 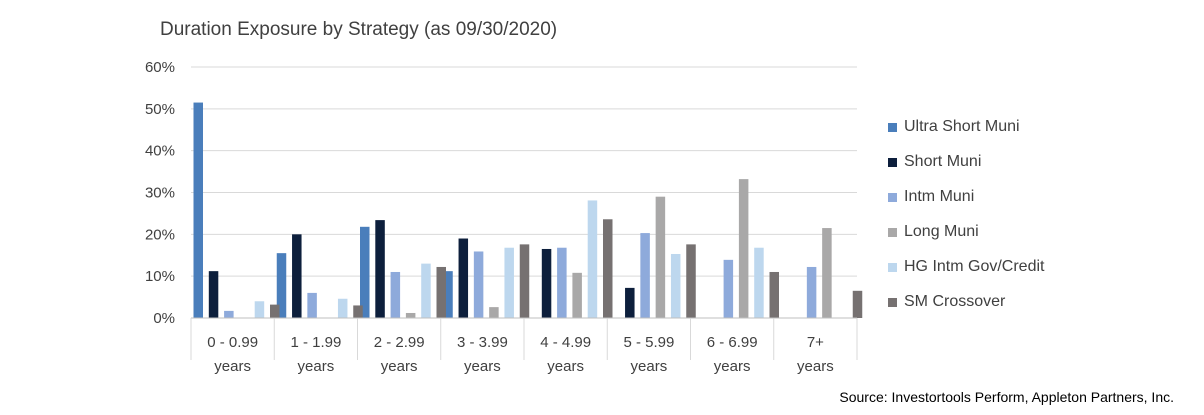 What do you see at coordinates (160, 67) in the screenshot?
I see `y-tick-label: 60%` at bounding box center [160, 67].